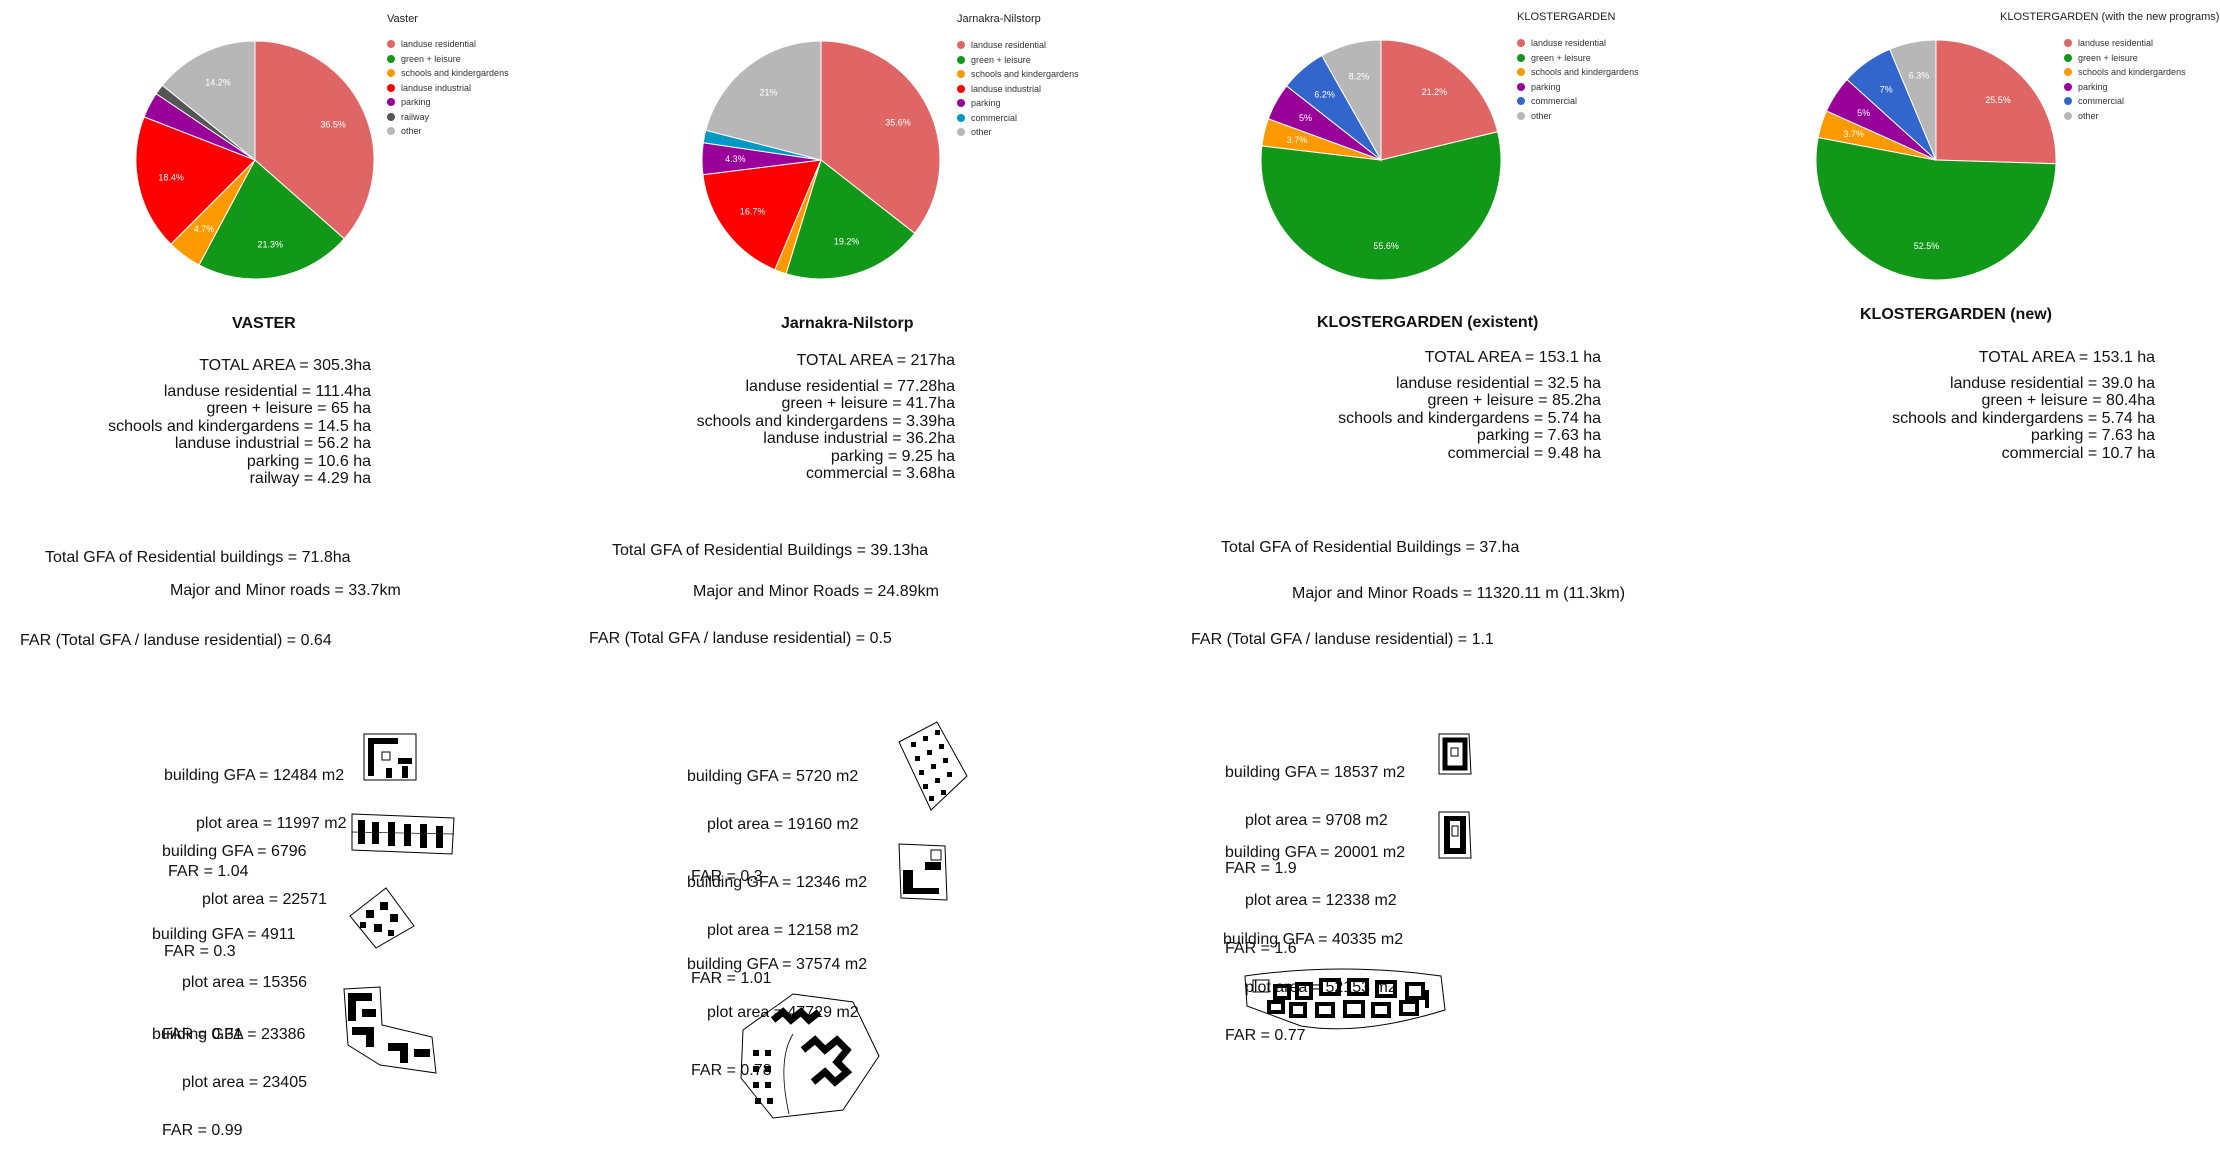  Describe the element at coordinates (826, 439) in the screenshot. I see `stat-line: landuse industrial = 36.2ha` at that location.